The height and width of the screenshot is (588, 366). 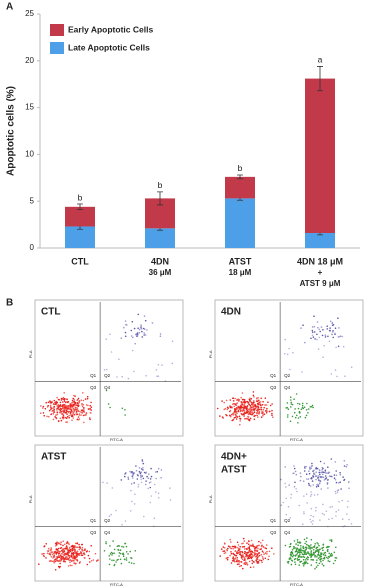 I want to click on axis-label: FITC-A, so click(x=116, y=584).